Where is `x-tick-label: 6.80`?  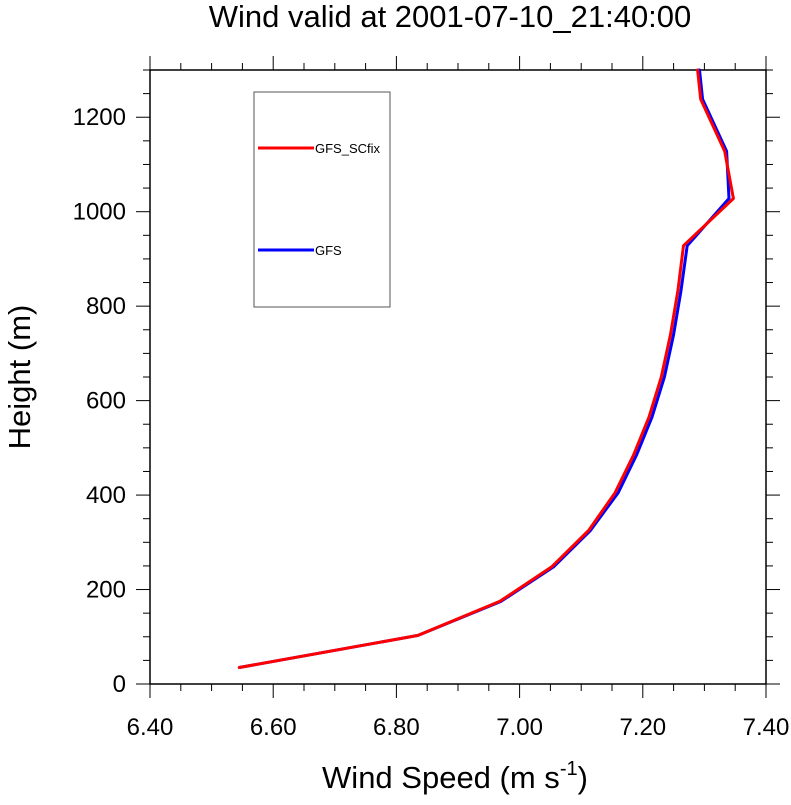 x-tick-label: 6.80 is located at coordinates (396, 727).